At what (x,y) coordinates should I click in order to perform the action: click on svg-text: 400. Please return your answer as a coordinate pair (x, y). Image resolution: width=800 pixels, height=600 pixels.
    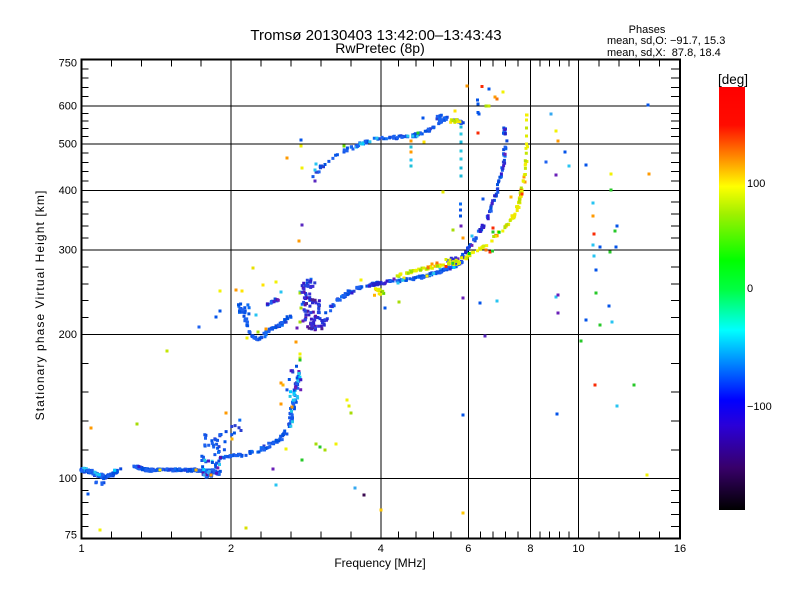
    Looking at the image, I should click on (68, 191).